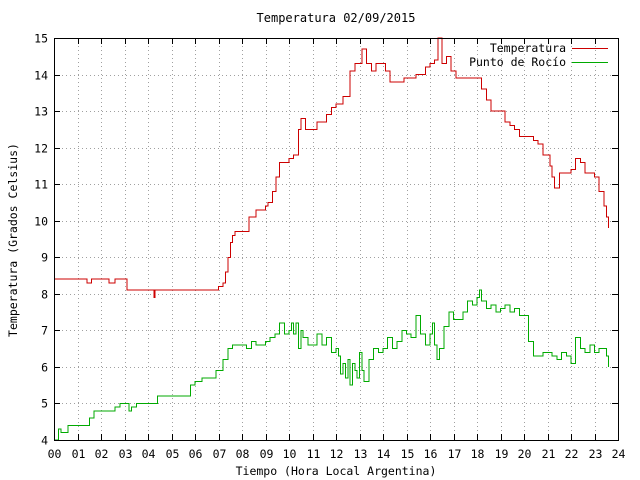  I want to click on x-tick-label: 02, so click(102, 454).